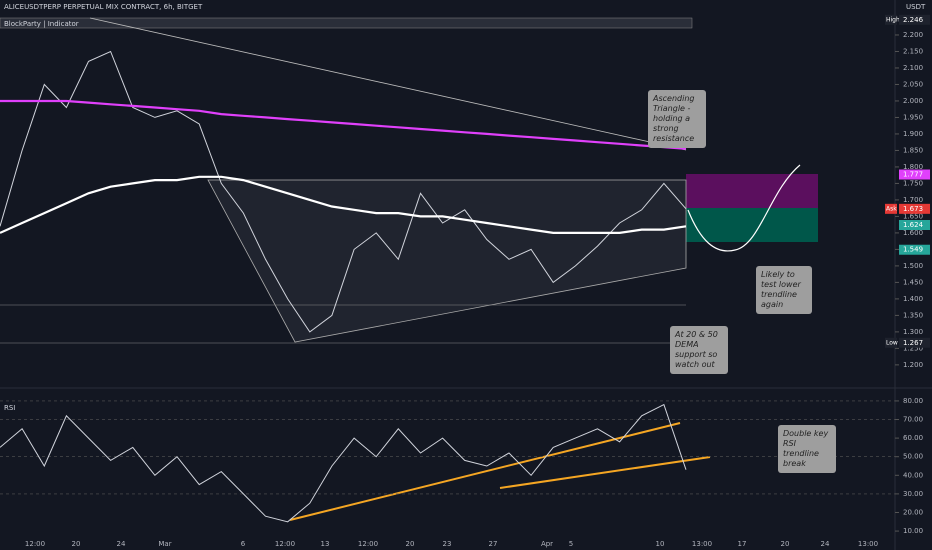  What do you see at coordinates (752, 191) in the screenshot?
I see `resistance-zone` at bounding box center [752, 191].